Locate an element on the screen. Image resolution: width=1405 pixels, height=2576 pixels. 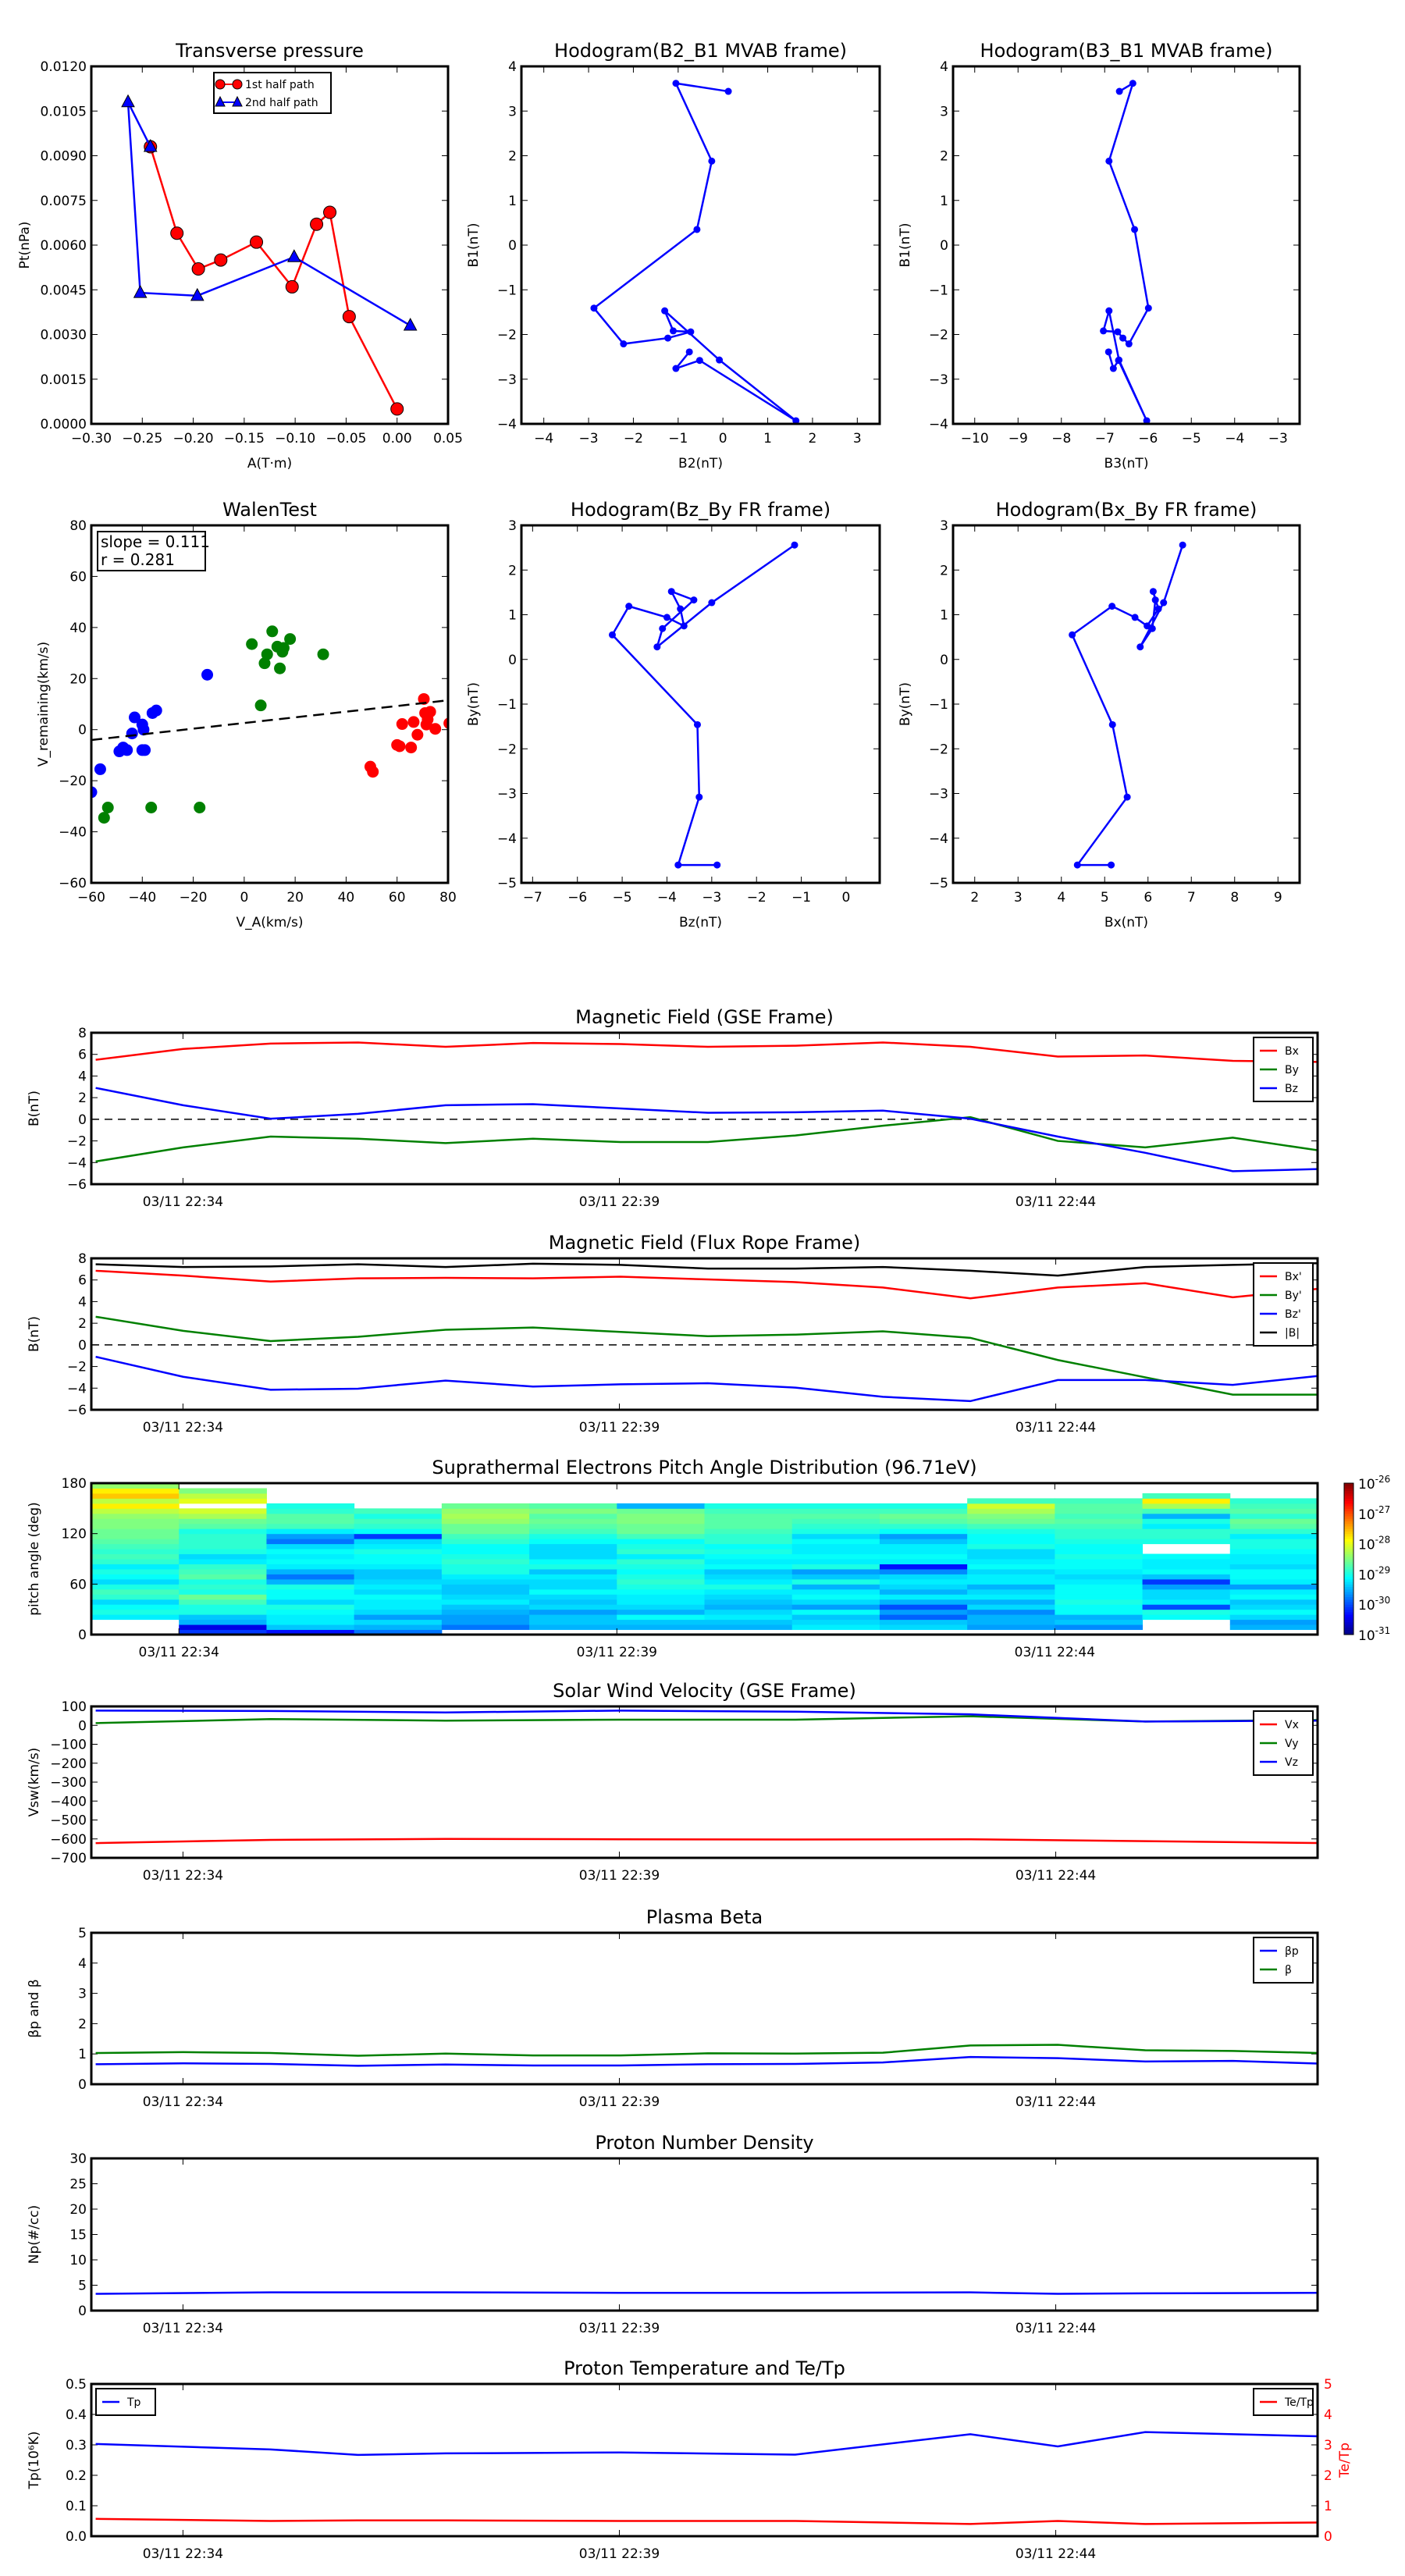
series-line-By is located at coordinates (707, 1139).